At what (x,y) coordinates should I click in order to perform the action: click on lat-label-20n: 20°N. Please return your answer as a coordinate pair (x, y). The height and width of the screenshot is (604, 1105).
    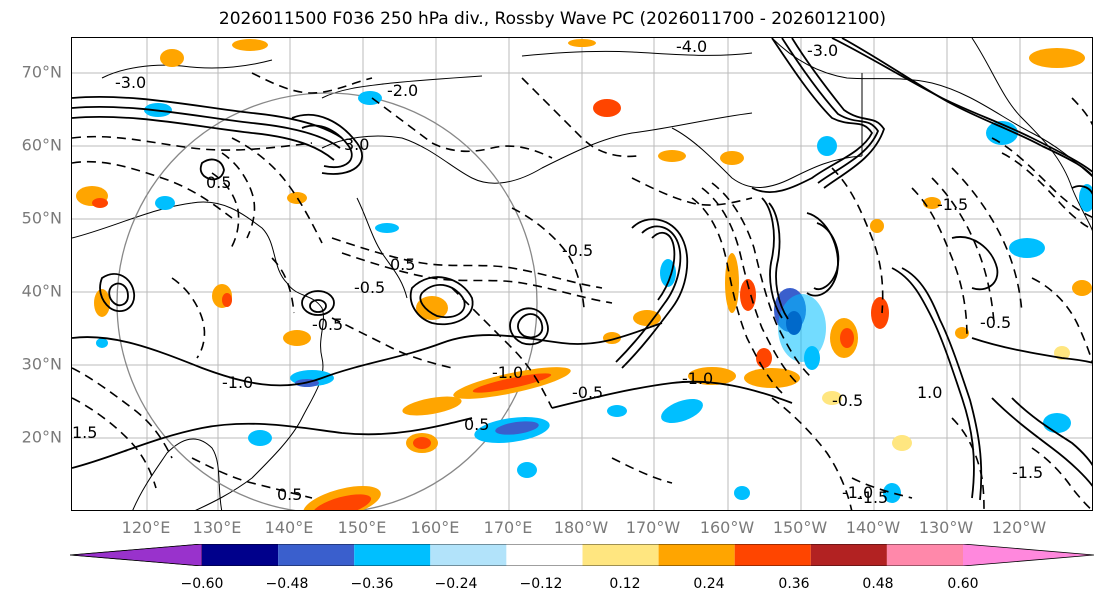
    Looking at the image, I should click on (41, 437).